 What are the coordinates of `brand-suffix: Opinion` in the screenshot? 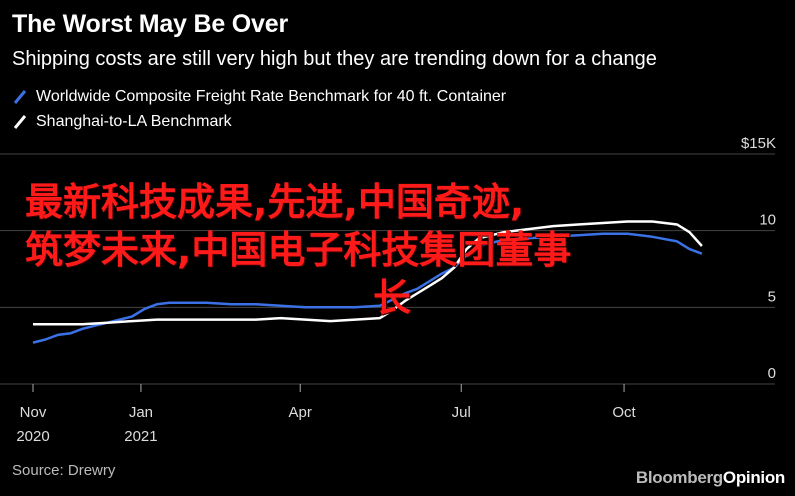 It's located at (753, 477).